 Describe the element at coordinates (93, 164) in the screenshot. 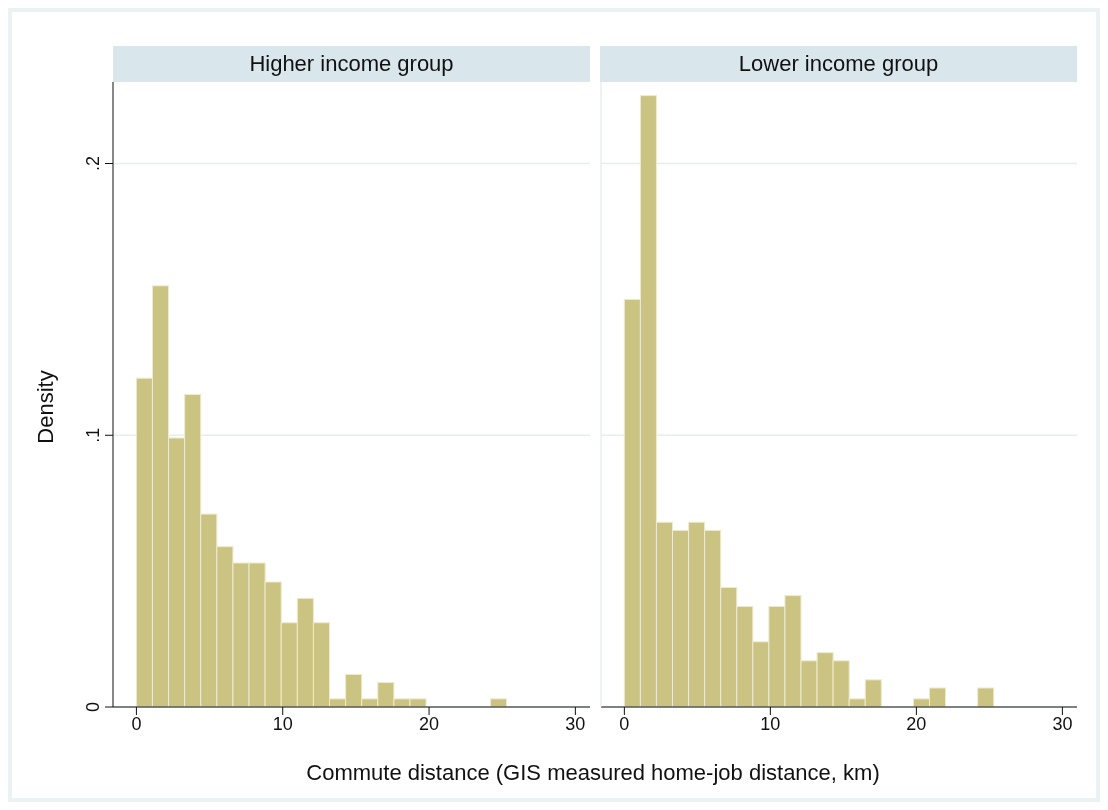

I see `y-tick-label: .2` at that location.